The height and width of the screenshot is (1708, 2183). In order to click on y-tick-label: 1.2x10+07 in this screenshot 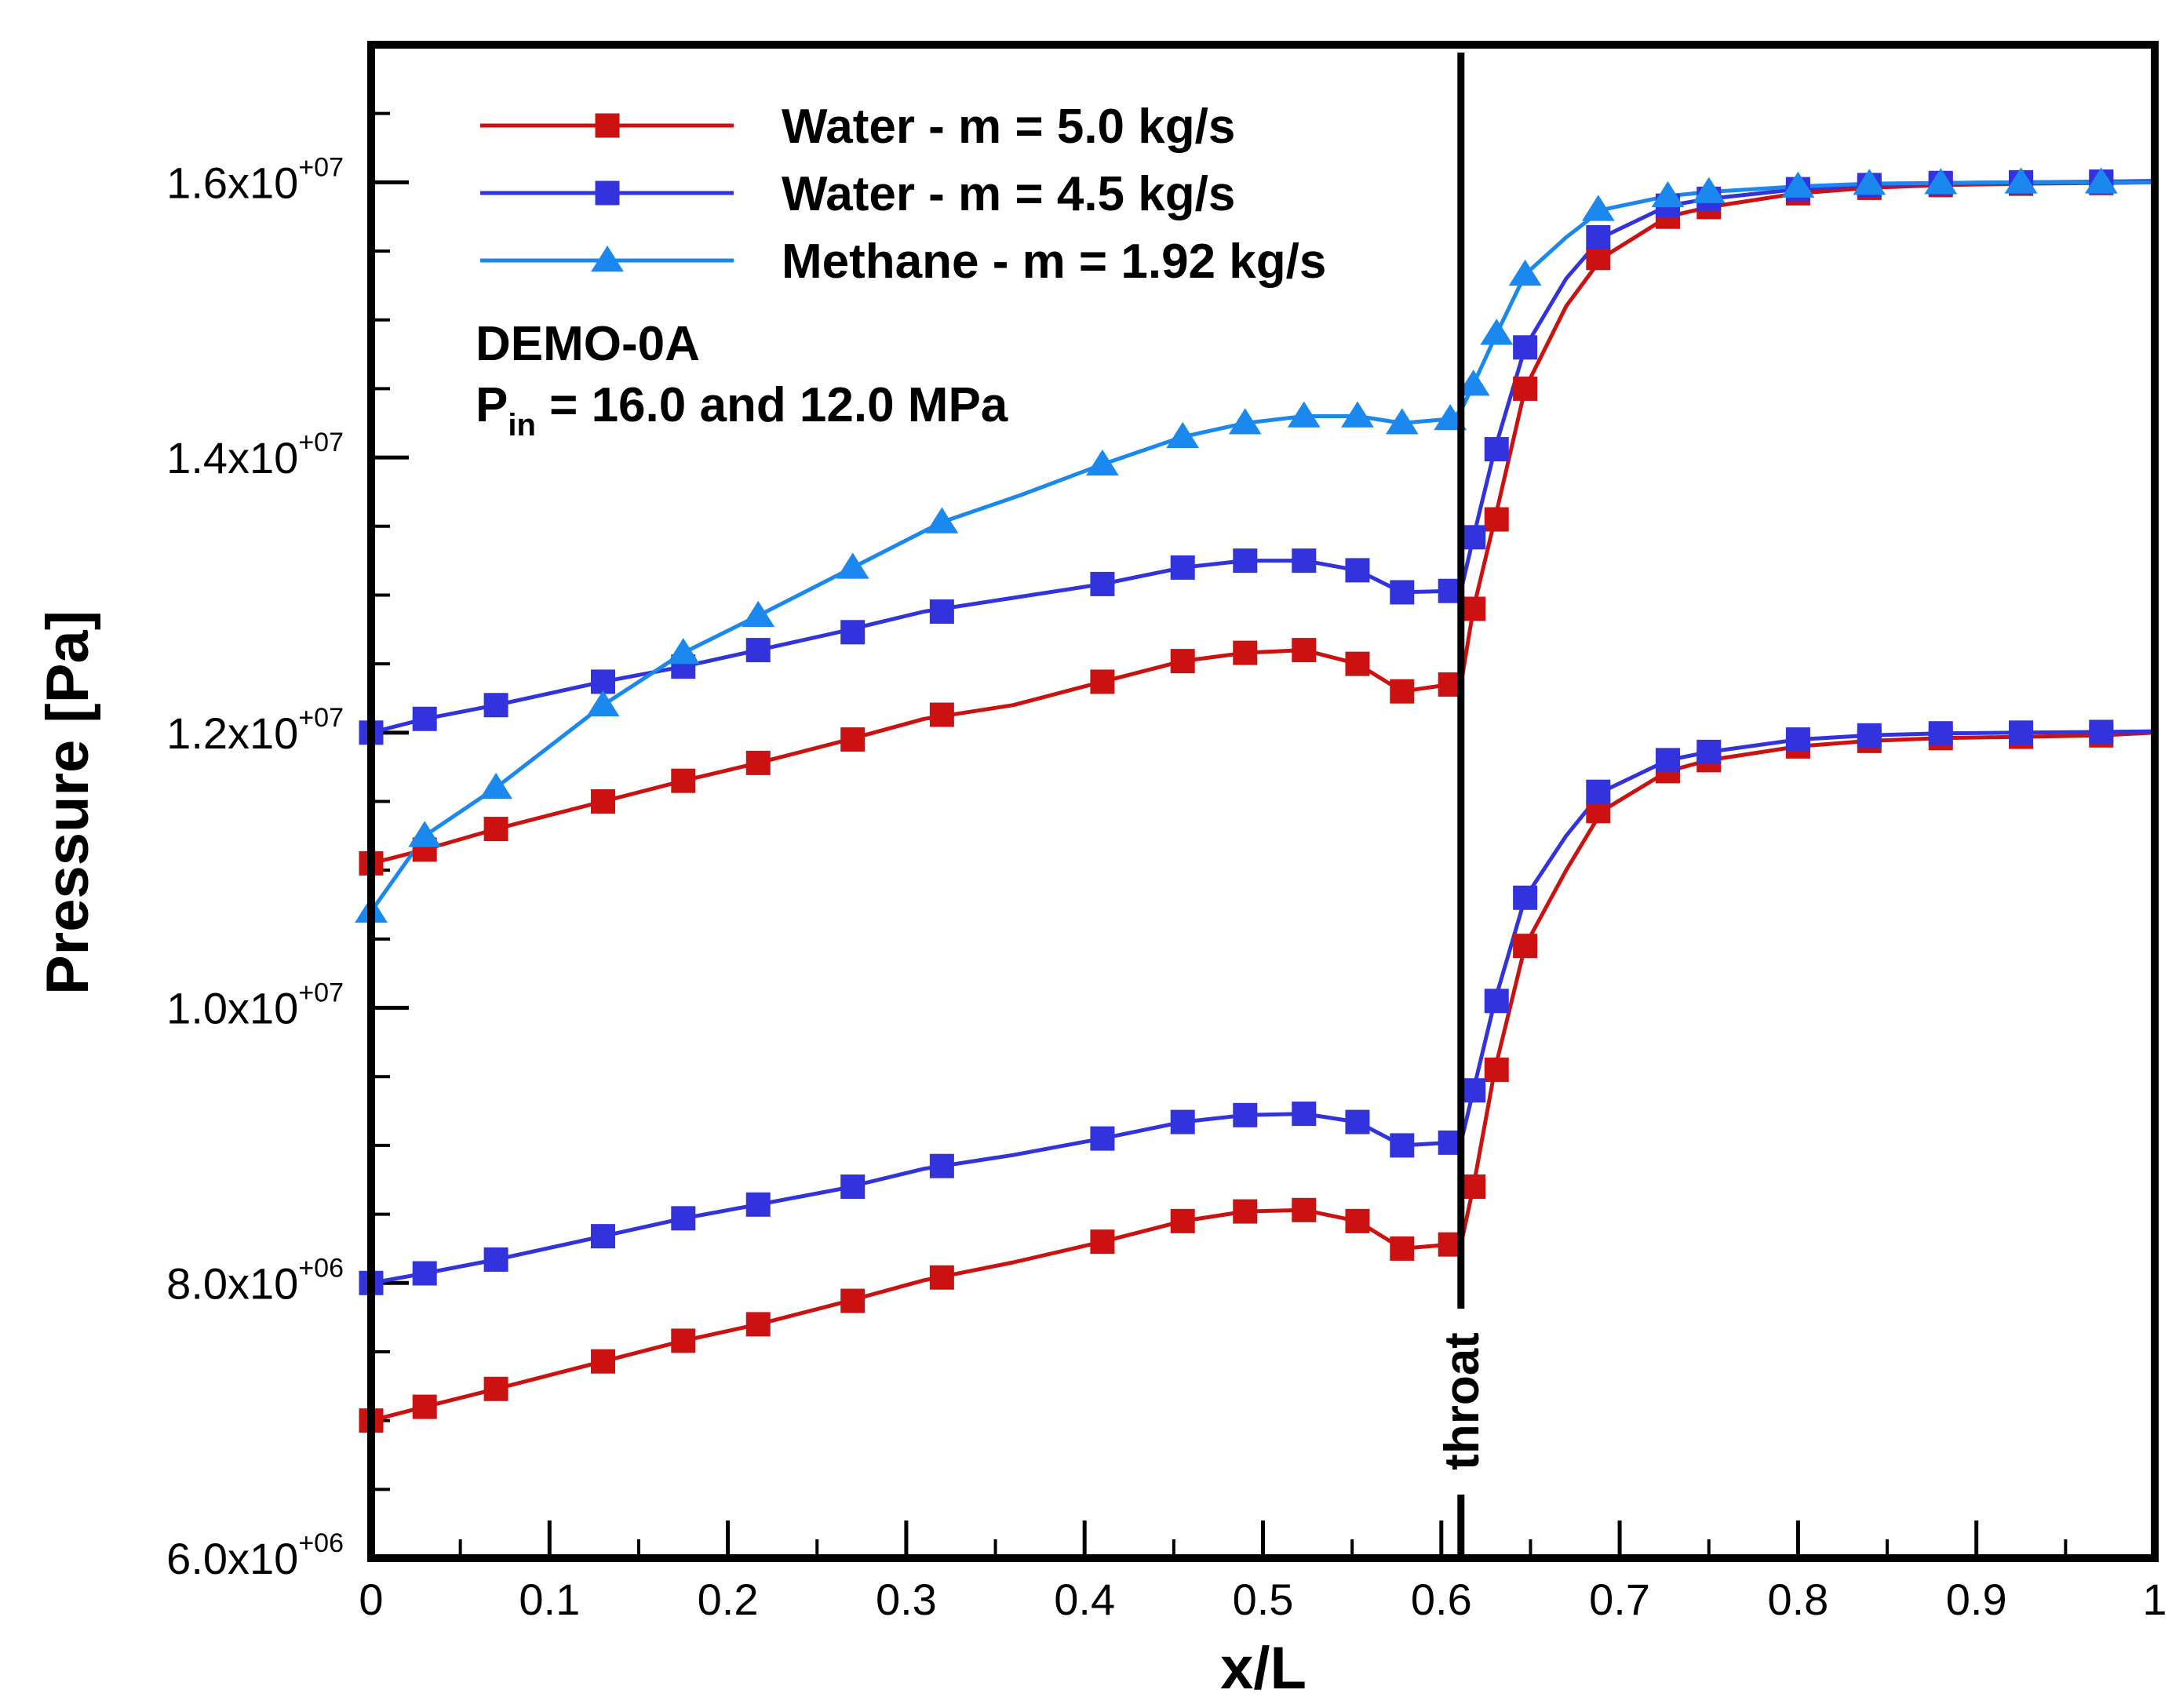, I will do `click(255, 730)`.